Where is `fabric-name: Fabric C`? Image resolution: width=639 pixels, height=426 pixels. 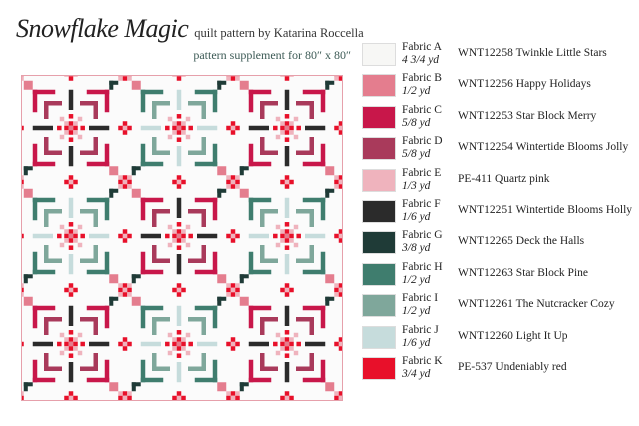
fabric-name: Fabric C is located at coordinates (422, 109).